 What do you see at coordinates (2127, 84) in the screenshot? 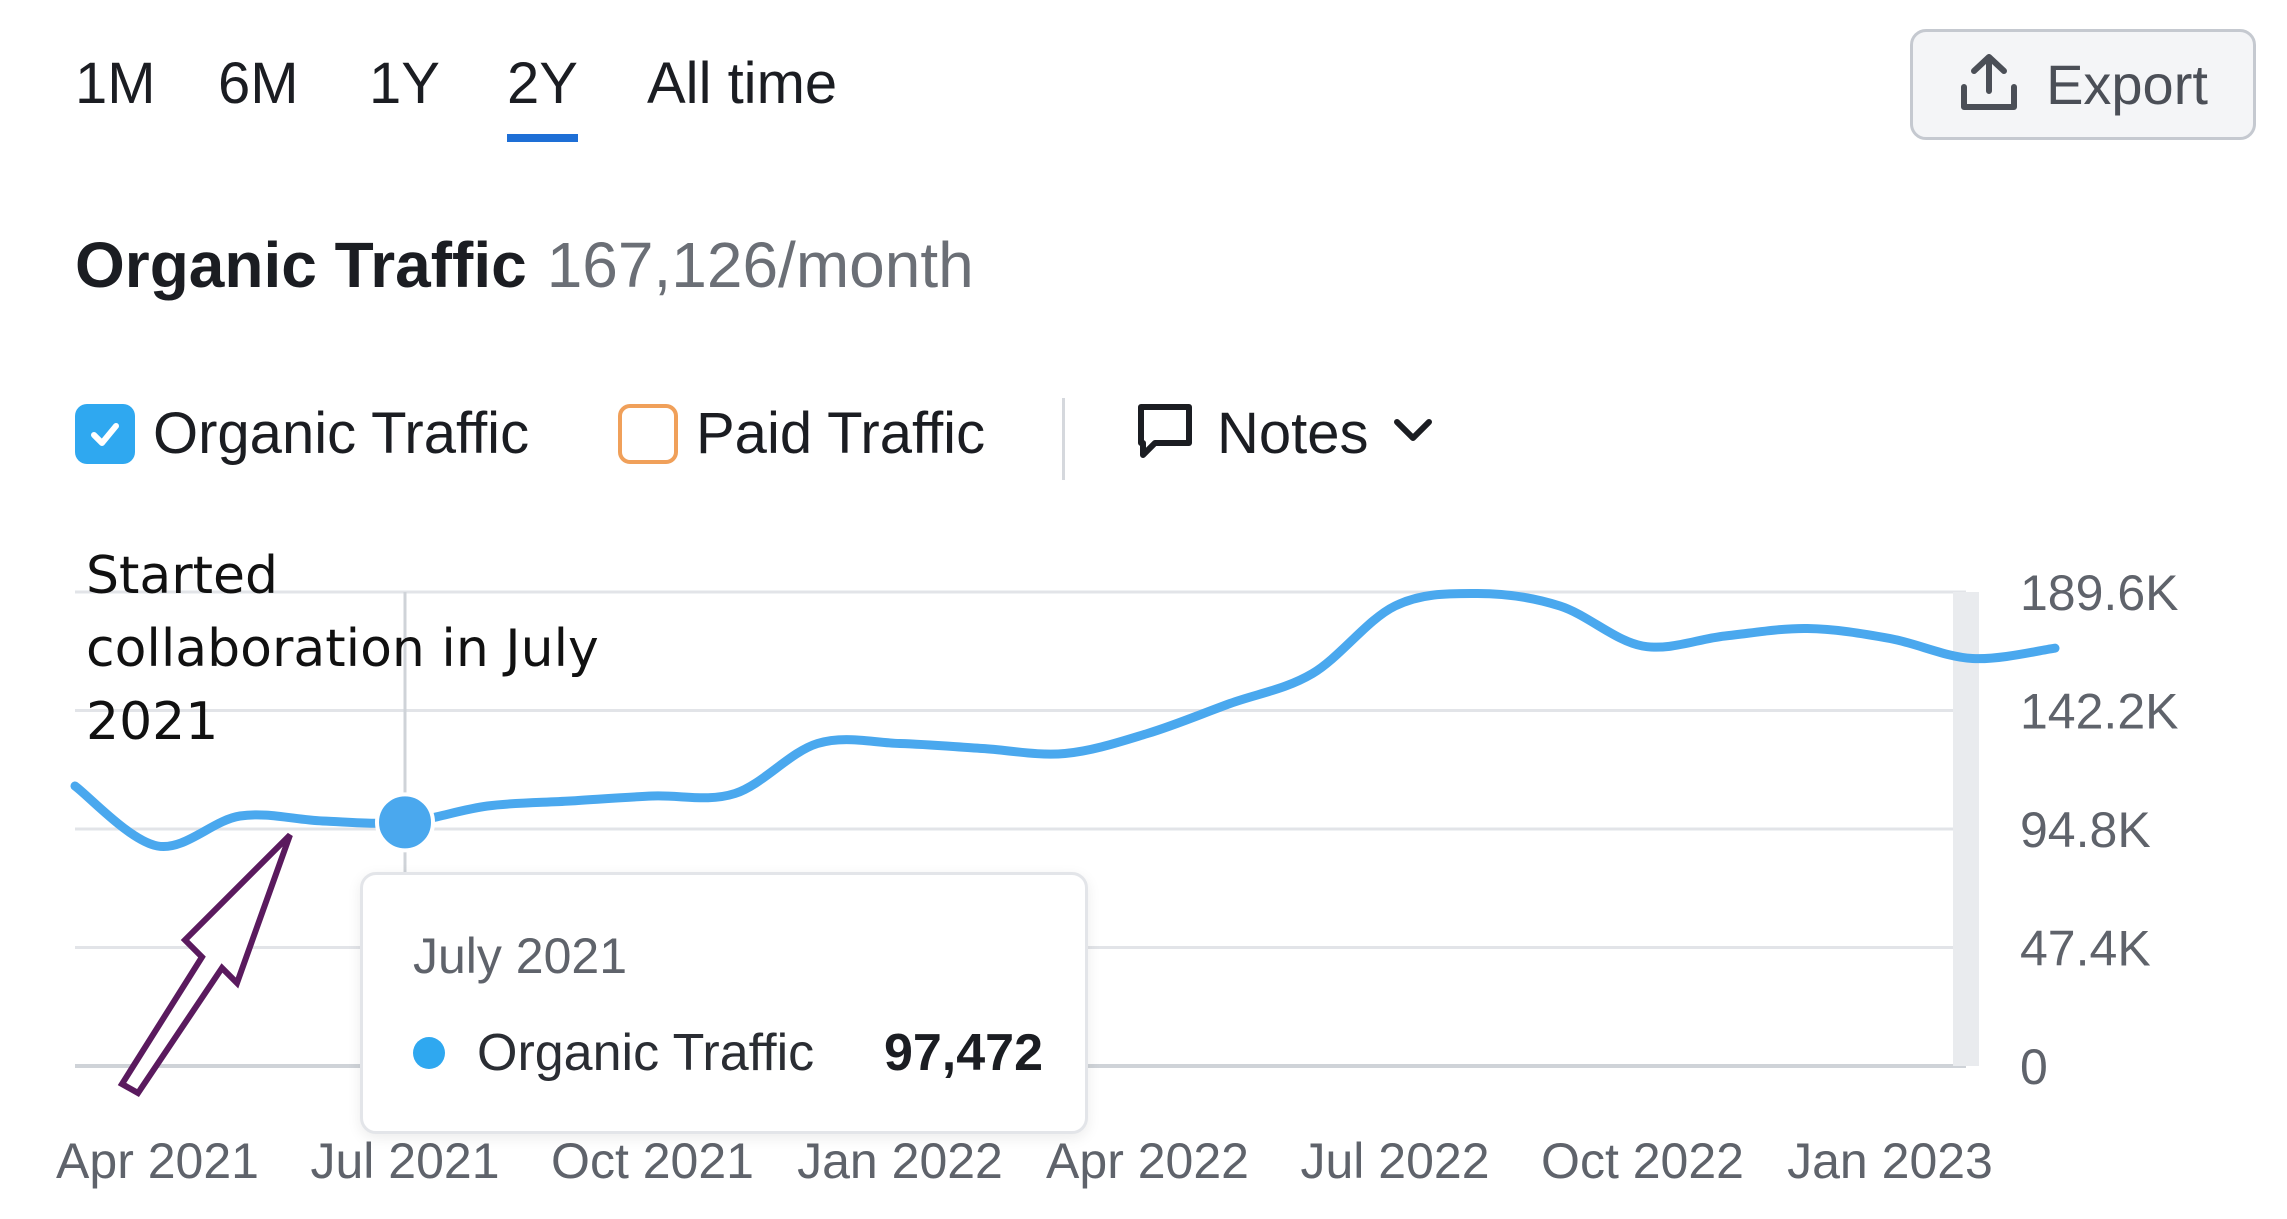
I see `export-label: Export` at bounding box center [2127, 84].